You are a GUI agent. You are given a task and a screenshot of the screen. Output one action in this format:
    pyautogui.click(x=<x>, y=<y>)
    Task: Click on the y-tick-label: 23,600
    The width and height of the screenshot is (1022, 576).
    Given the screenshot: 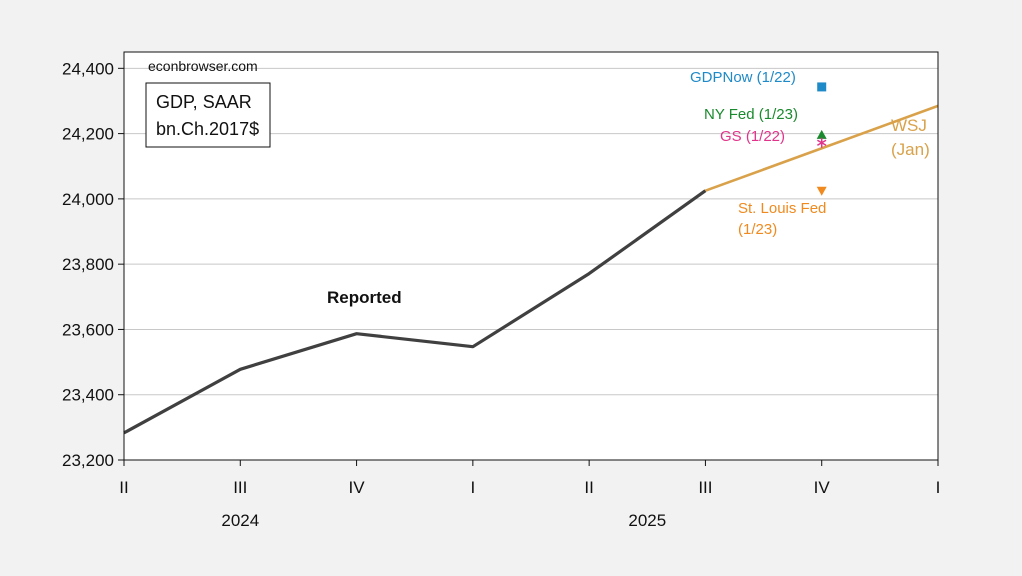 What is the action you would take?
    pyautogui.click(x=88, y=329)
    